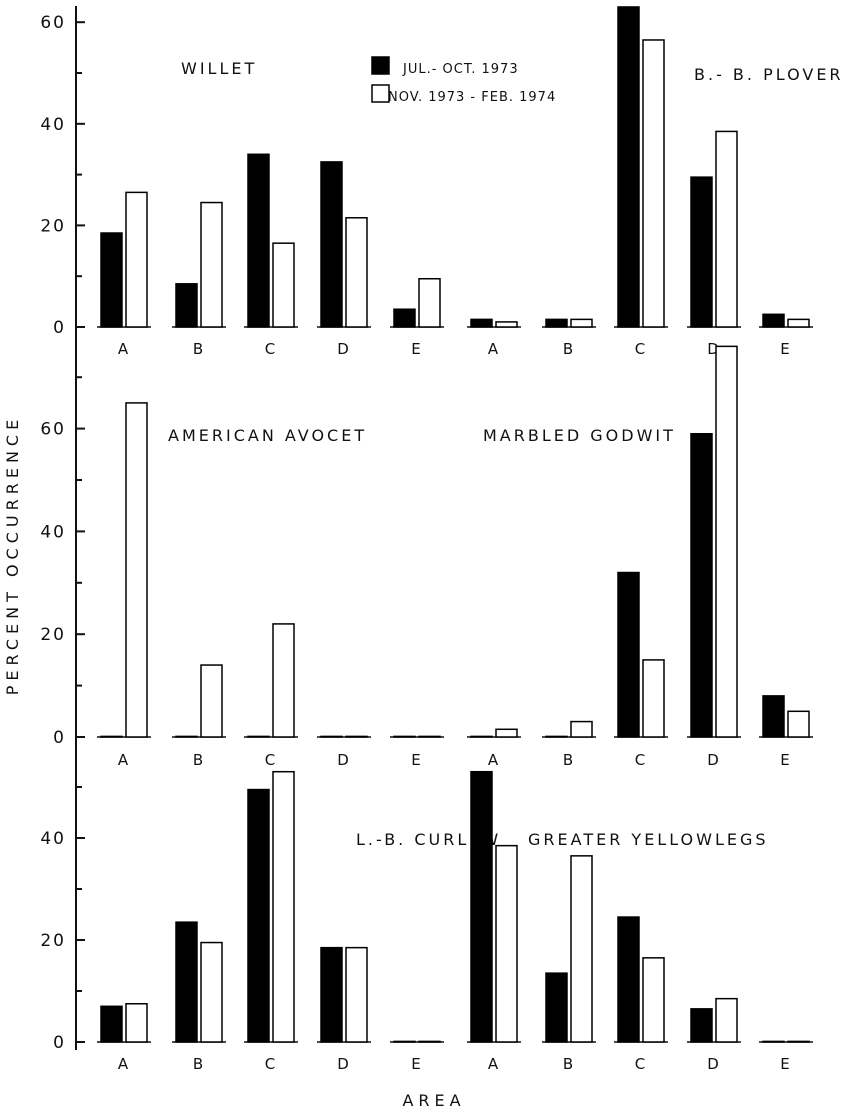 This screenshot has height=1118, width=859. I want to click on panel-3-2: A B C D E GREATER YELLOWLEGS, so click(640, 921).